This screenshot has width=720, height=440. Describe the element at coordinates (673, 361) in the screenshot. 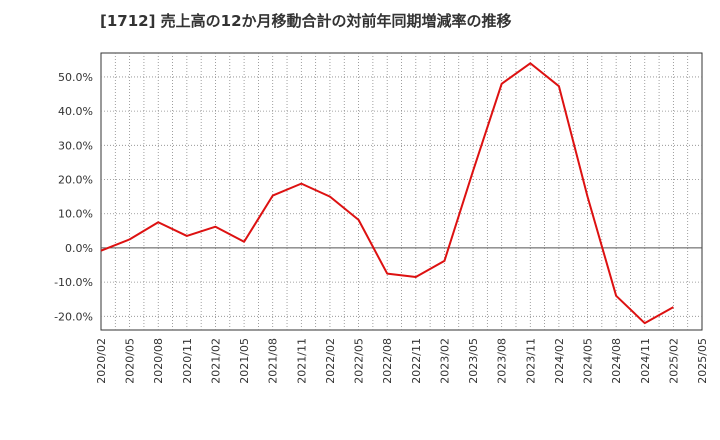

I see `x-tick-label: 2025/02` at that location.